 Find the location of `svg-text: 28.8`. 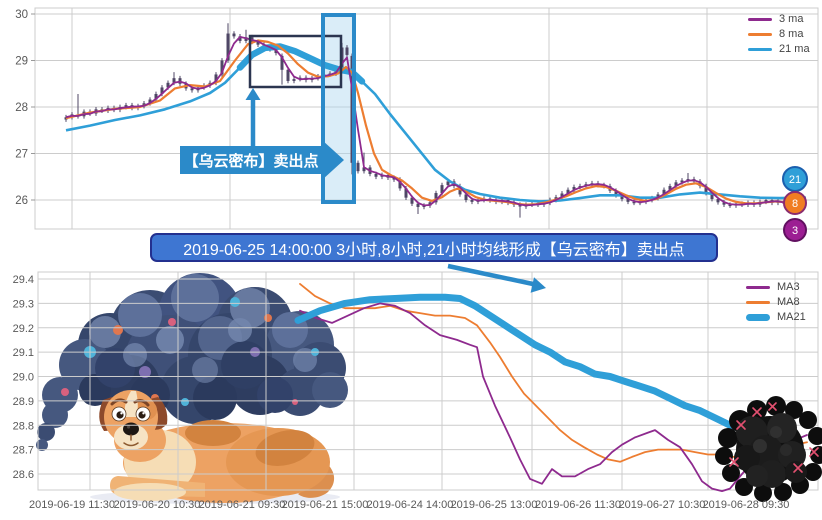

svg-text: 28.8 is located at coordinates (23, 426).